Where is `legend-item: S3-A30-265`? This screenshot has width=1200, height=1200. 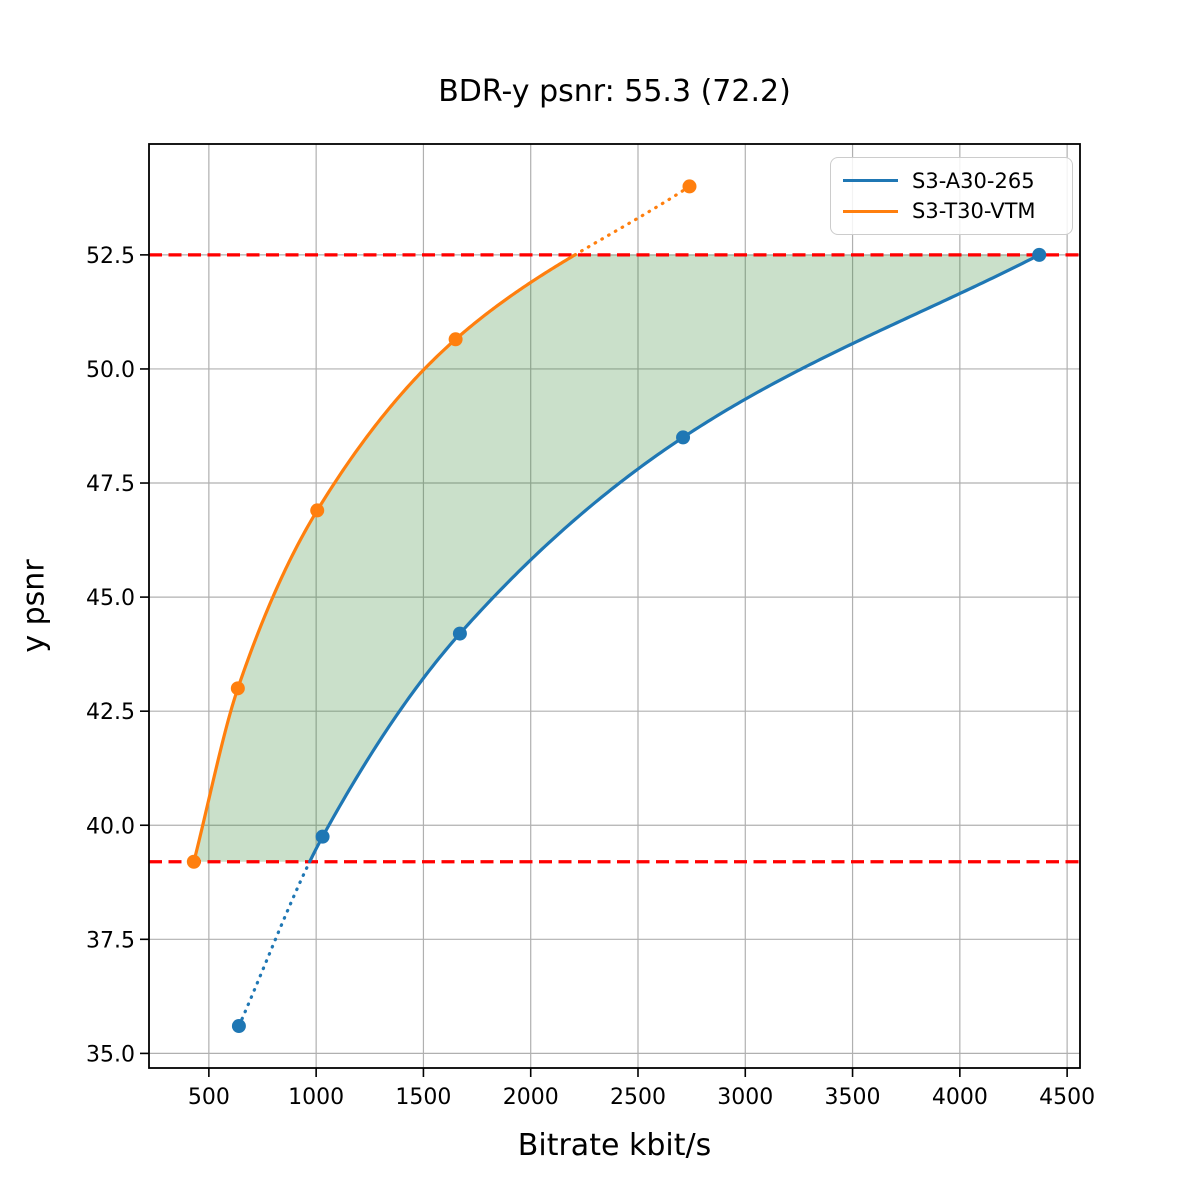 legend-item: S3-A30-265 is located at coordinates (951, 181).